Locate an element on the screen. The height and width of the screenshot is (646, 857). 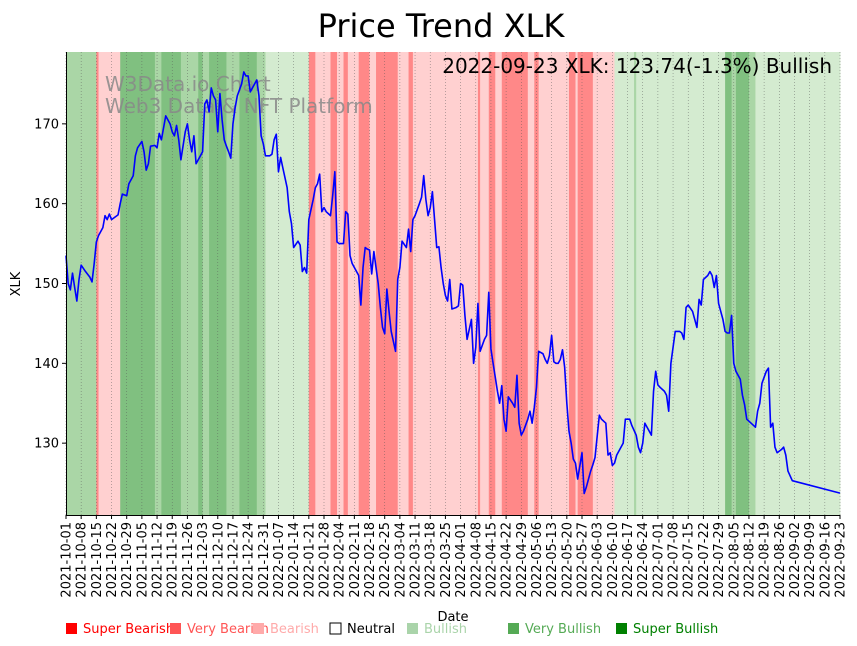
x-tick-label-33: 2022-05-20 is located at coordinates (567, 560).